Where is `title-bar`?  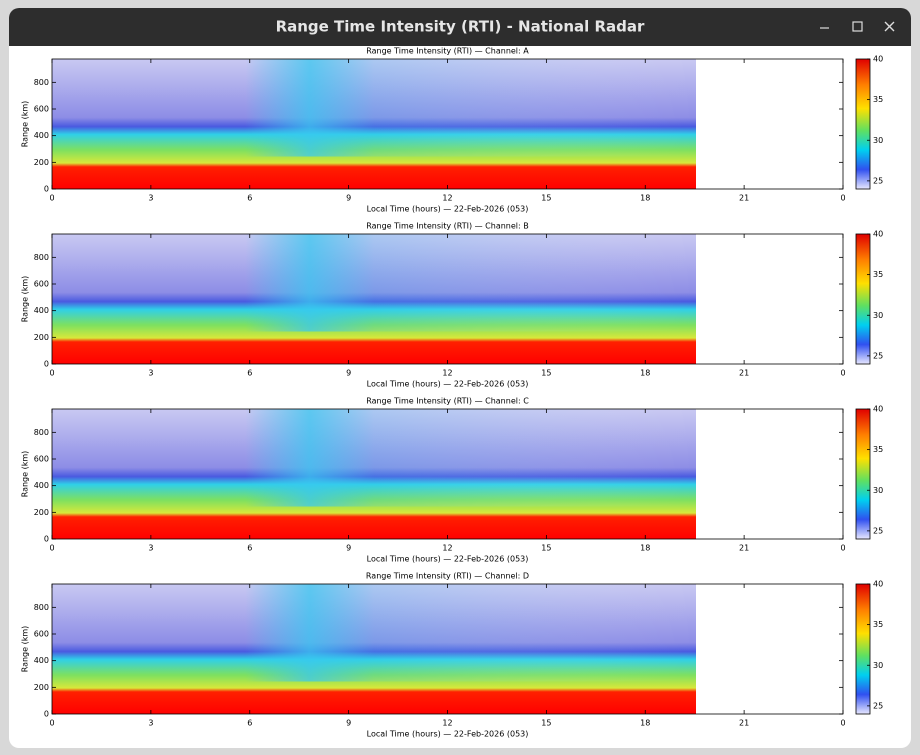 title-bar is located at coordinates (460, 27).